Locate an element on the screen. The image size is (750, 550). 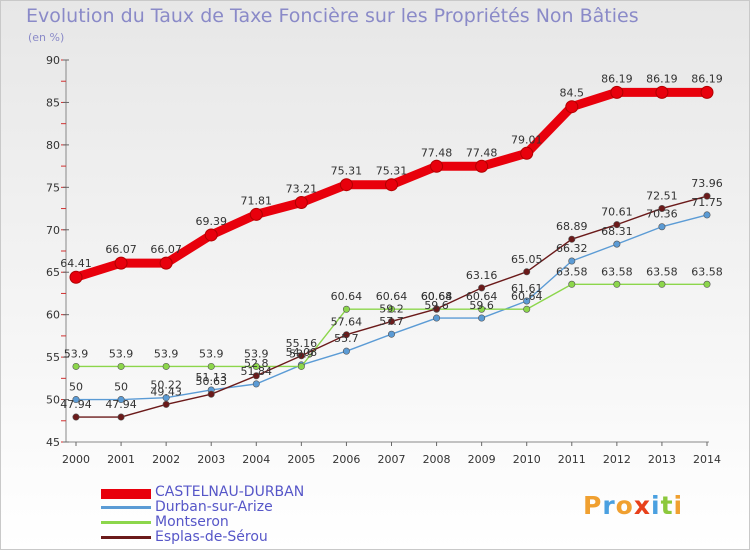
data-label: 60.68 is located at coordinates (437, 296).